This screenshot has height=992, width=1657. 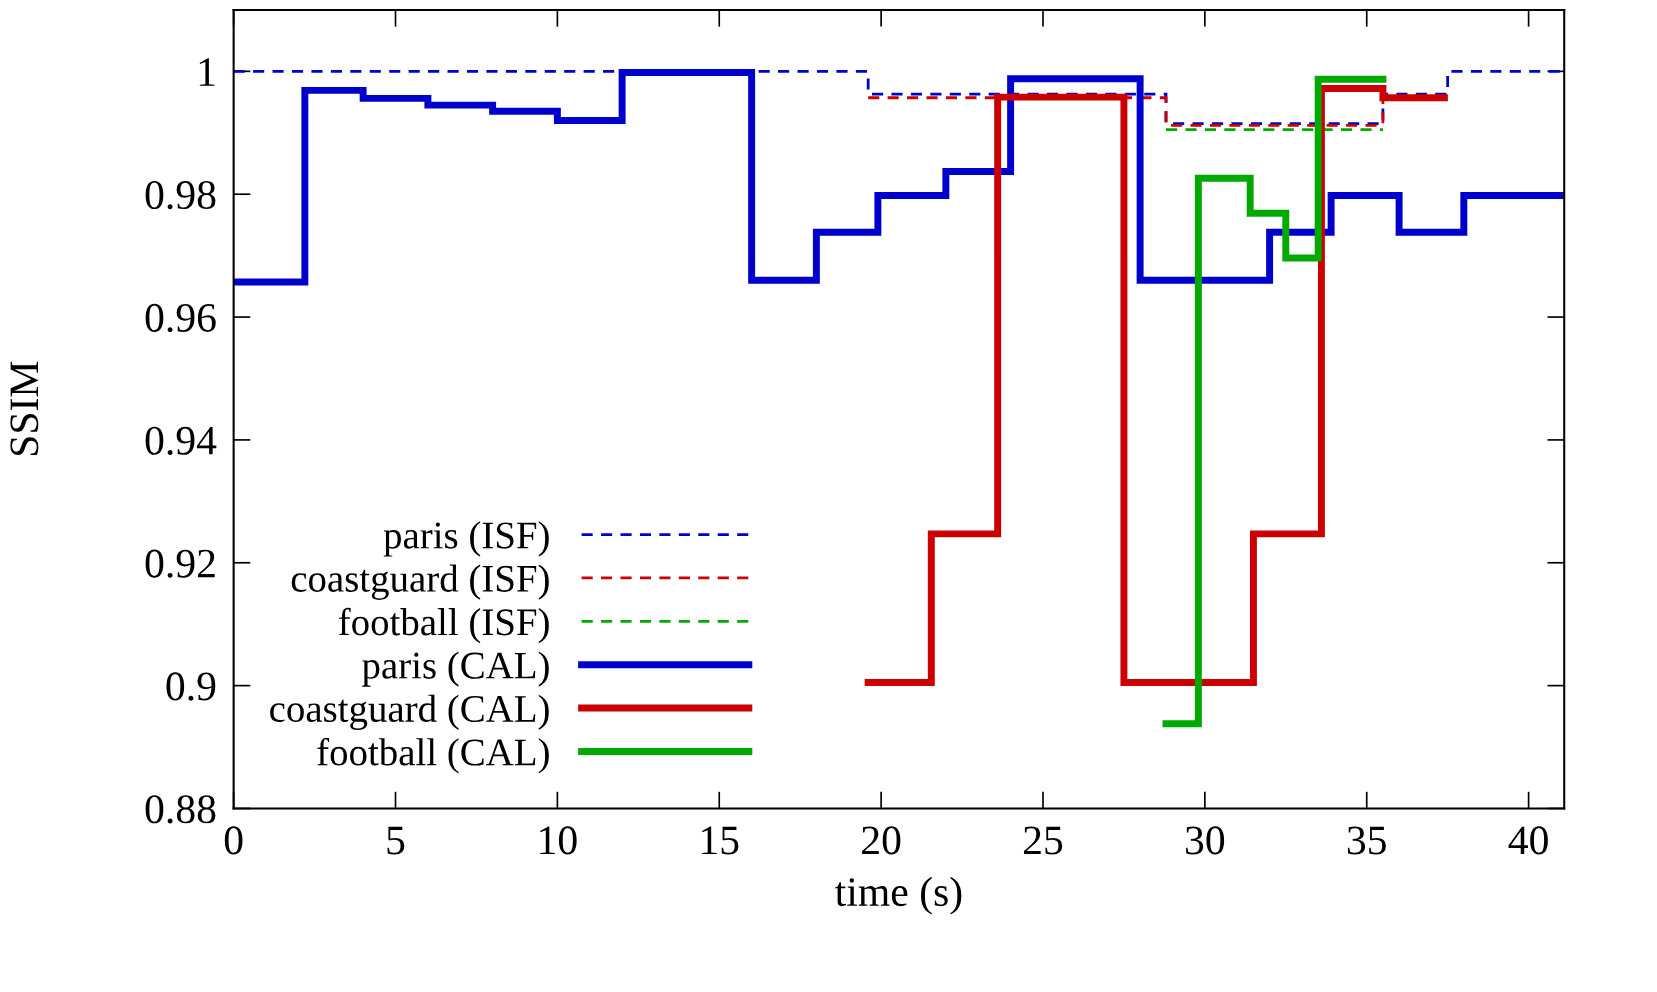 I want to click on x-tick-label: 20, so click(x=881, y=840).